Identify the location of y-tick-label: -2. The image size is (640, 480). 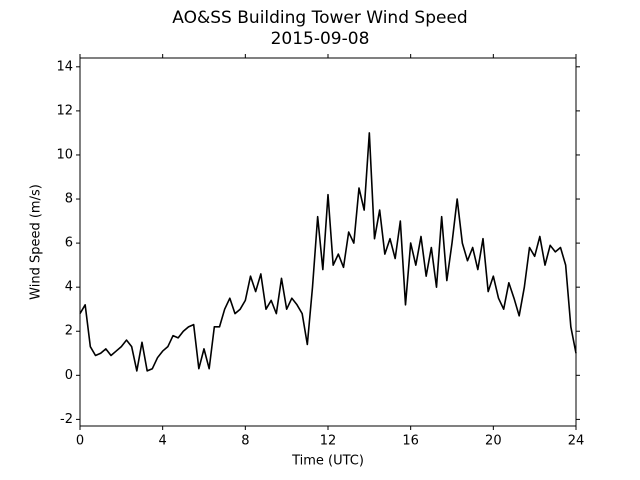
(66, 419).